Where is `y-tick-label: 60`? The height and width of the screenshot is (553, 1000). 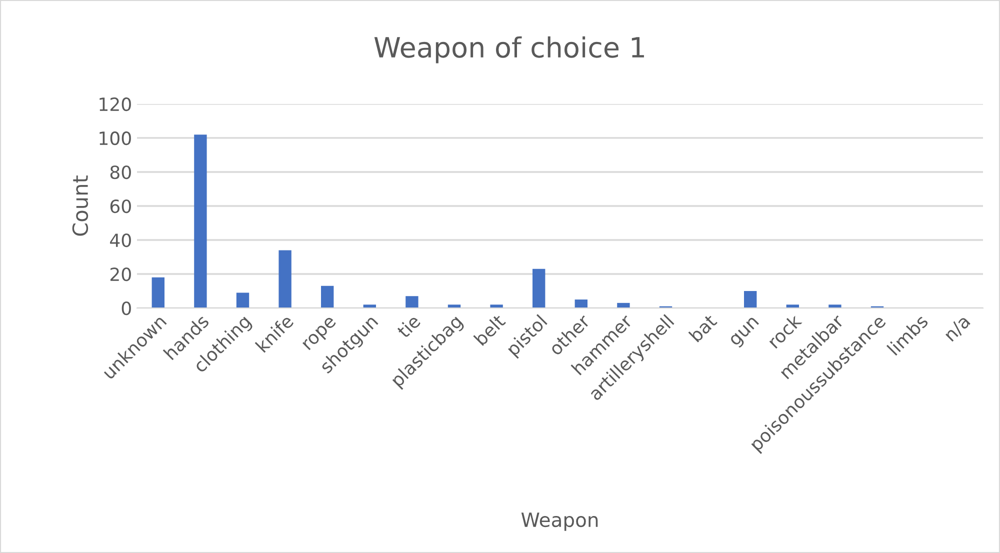 y-tick-label: 60 is located at coordinates (120, 206).